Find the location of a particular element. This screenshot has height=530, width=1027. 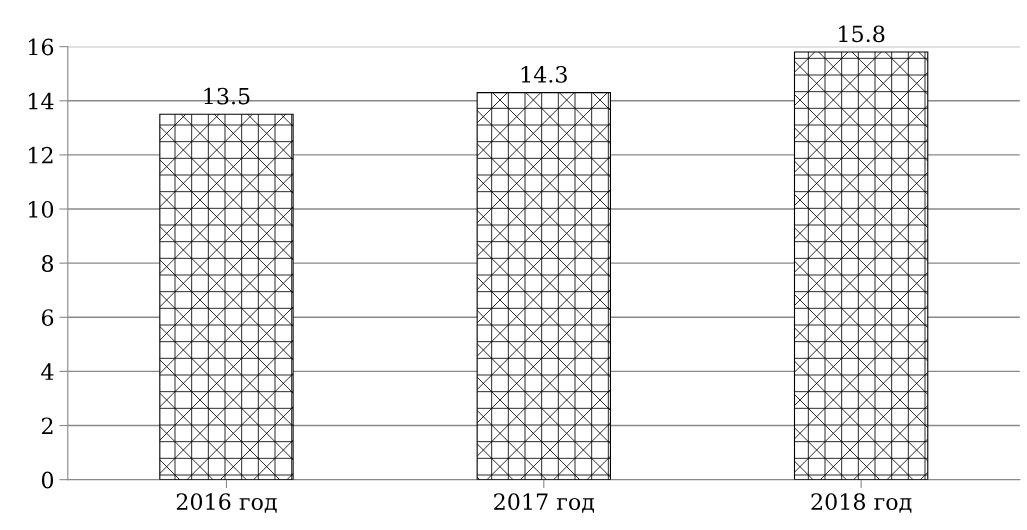

y-tick-label: 12 is located at coordinates (41, 155).